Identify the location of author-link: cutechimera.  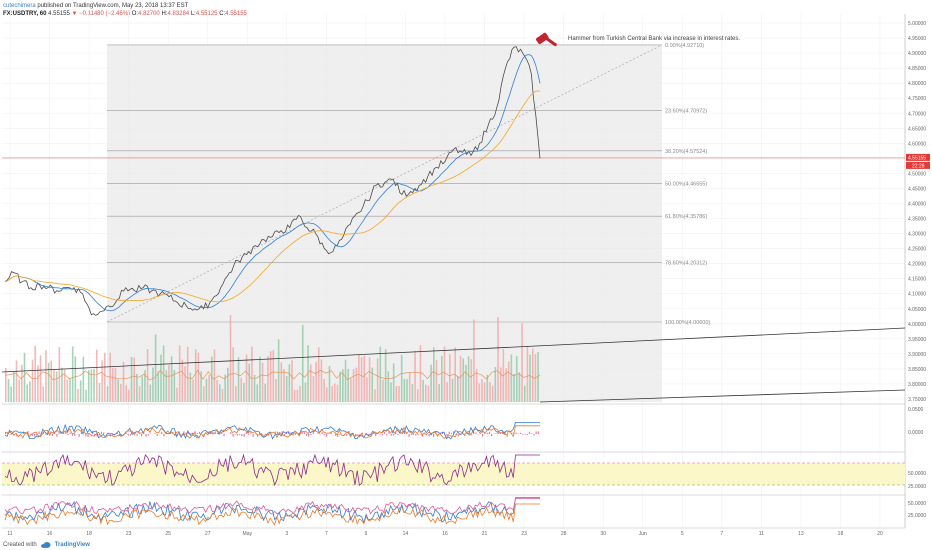
(19, 6).